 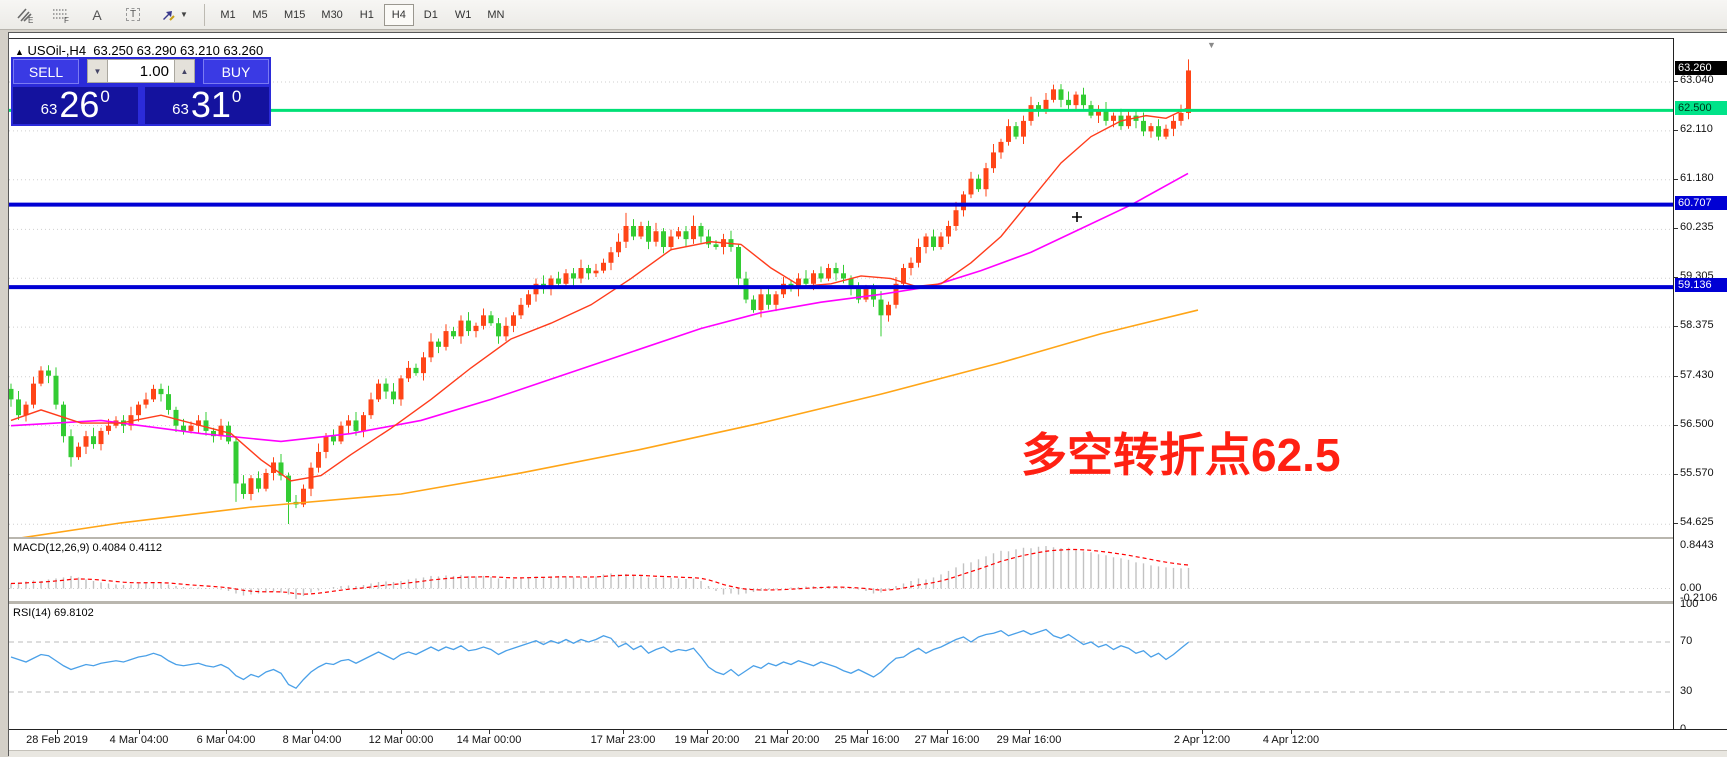 I want to click on price-tick-label: 57.430, so click(x=1697, y=374).